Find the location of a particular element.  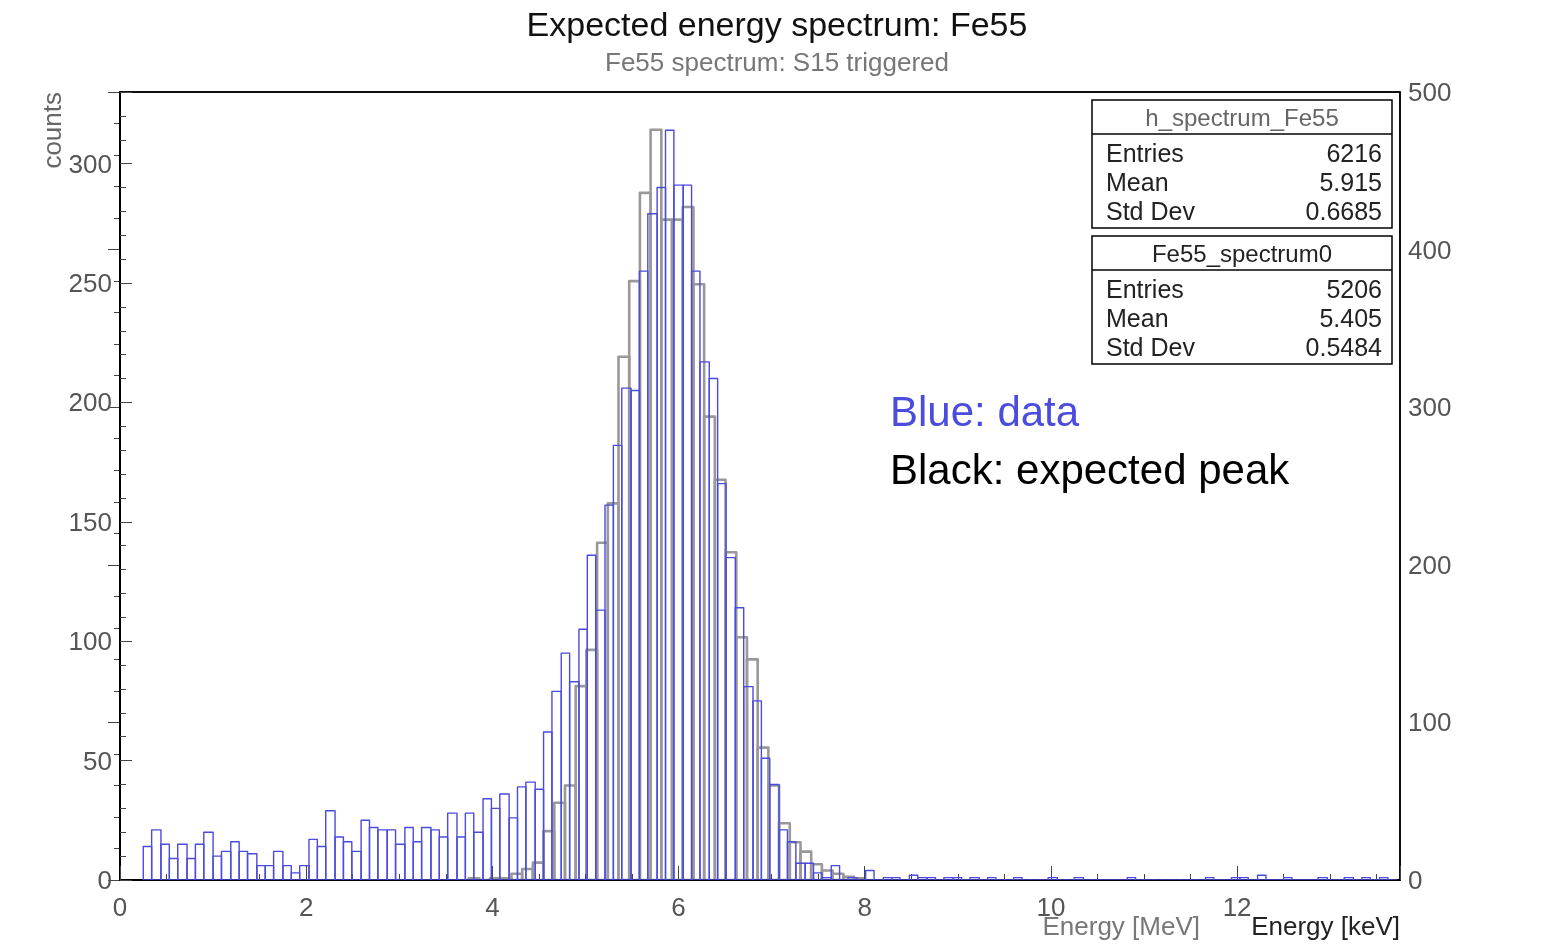

annotation: Black: expected peak is located at coordinates (1090, 469).